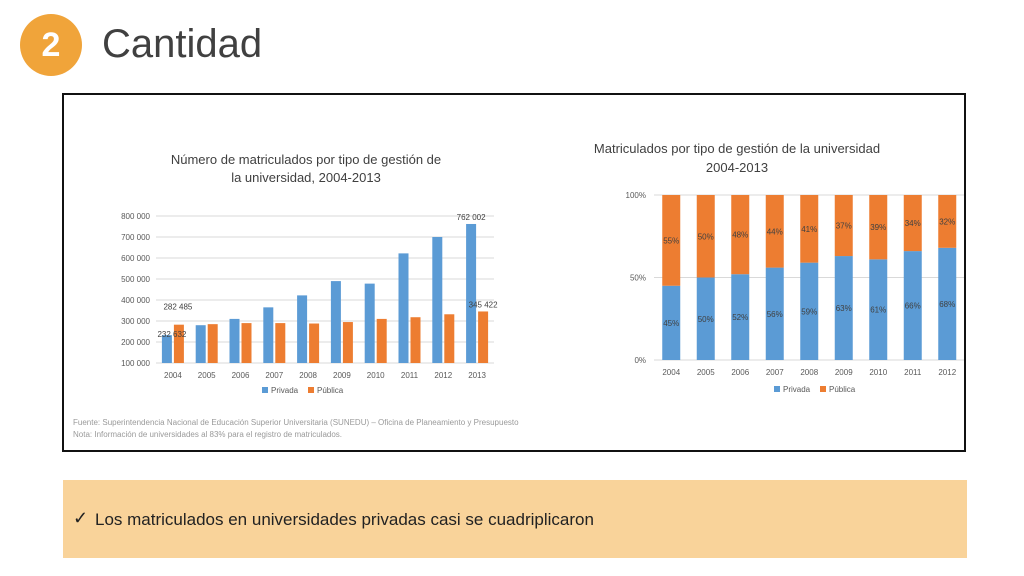 The height and width of the screenshot is (576, 1024). I want to click on chart1-xtick-label: 2013, so click(477, 375).